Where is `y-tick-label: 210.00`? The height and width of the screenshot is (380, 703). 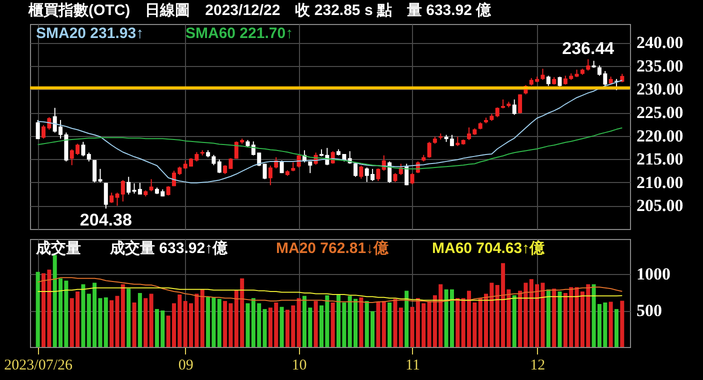 y-tick-label: 210.00 is located at coordinates (660, 182).